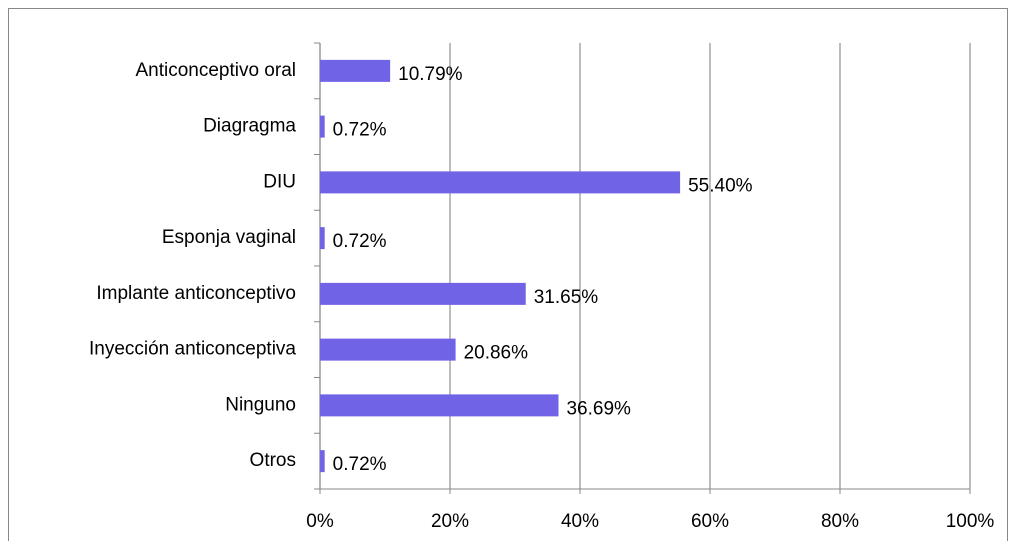 The height and width of the screenshot is (541, 1016). Describe the element at coordinates (580, 521) in the screenshot. I see `x-tick-label: 40%` at that location.